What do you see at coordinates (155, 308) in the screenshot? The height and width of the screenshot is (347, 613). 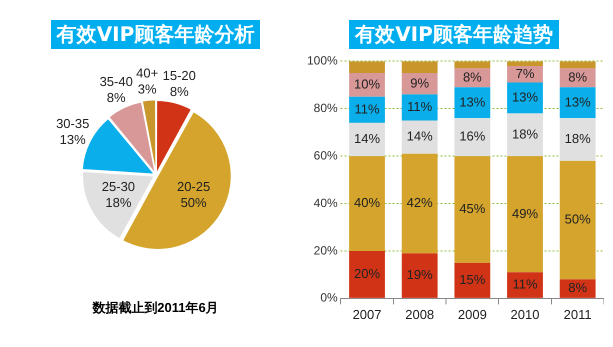 I see `text: 数据截止到2011年6月` at bounding box center [155, 308].